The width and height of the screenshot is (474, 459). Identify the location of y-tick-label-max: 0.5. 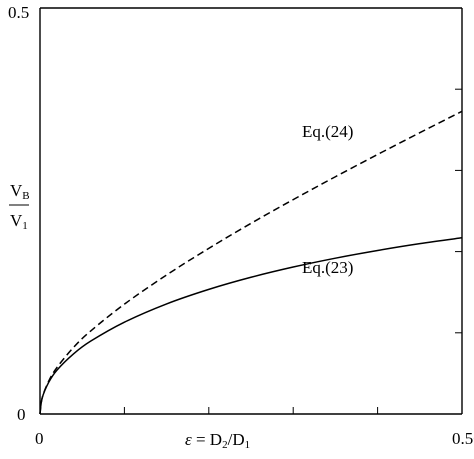
(18, 12).